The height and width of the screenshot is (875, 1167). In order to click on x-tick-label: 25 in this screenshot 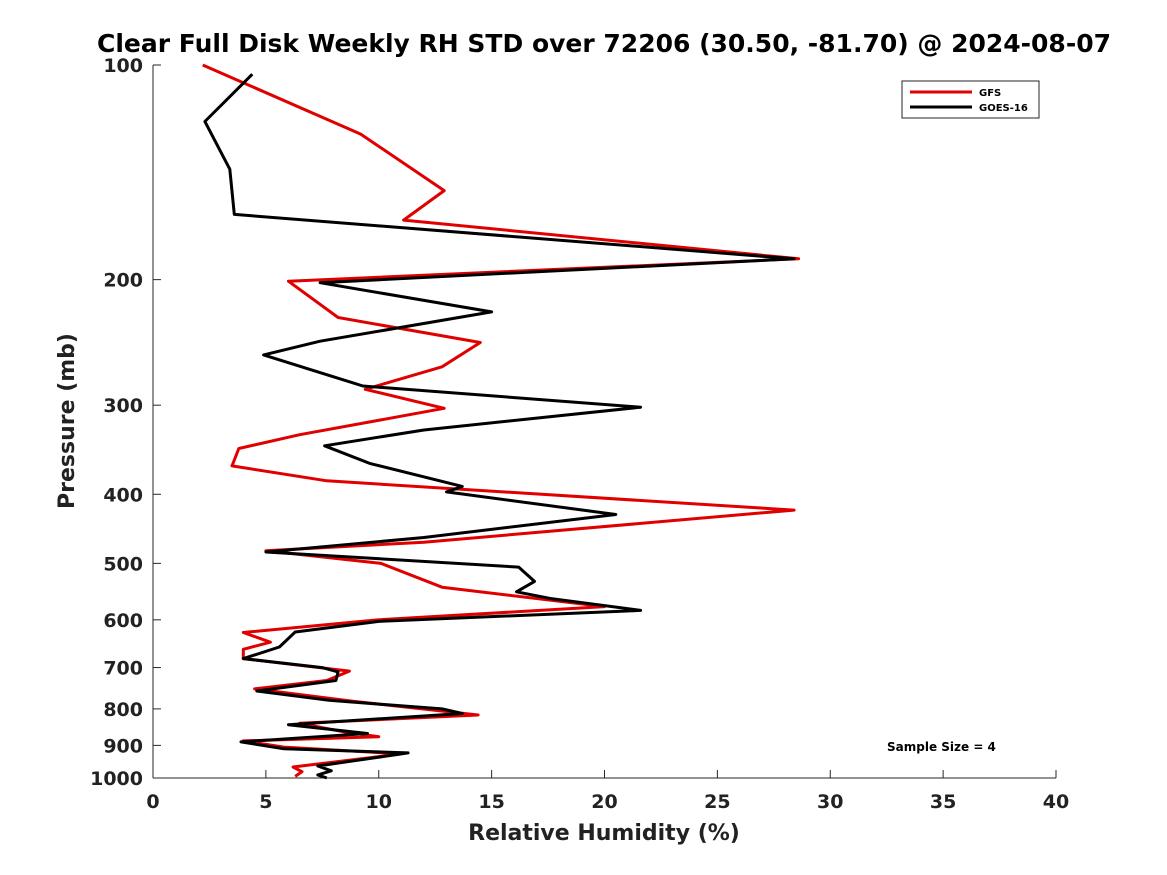, I will do `click(717, 802)`.